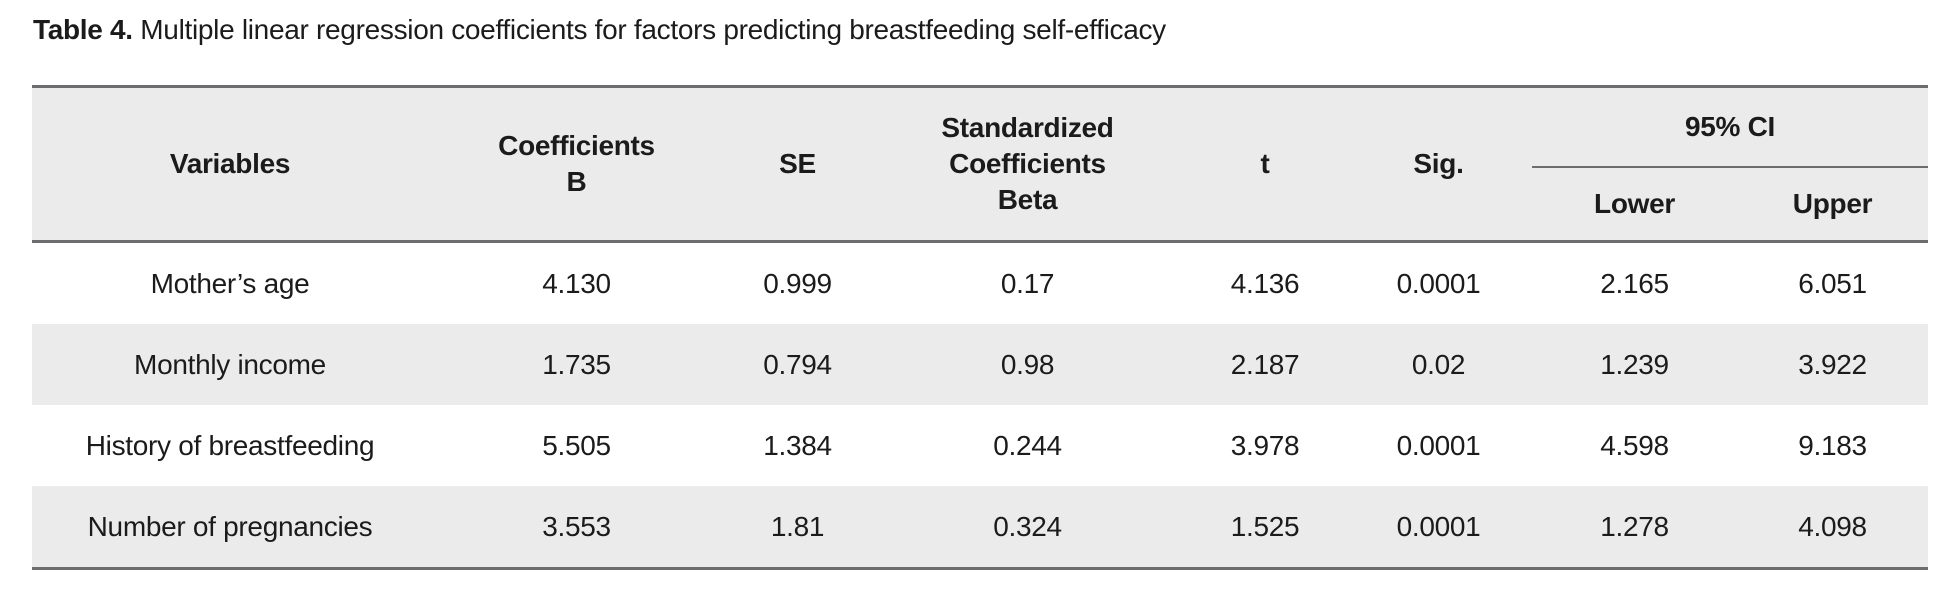  What do you see at coordinates (1265, 364) in the screenshot?
I see `cell-t: 2.187` at bounding box center [1265, 364].